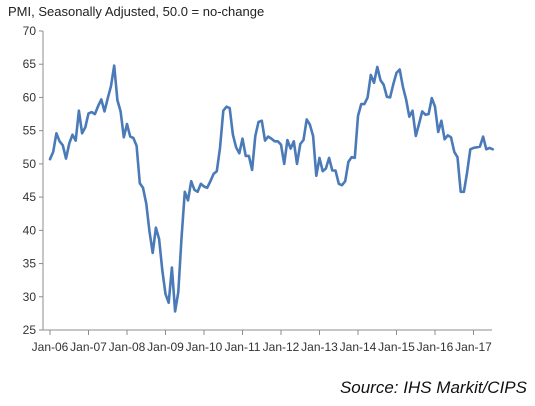 The width and height of the screenshot is (535, 406). I want to click on x-tick-label: Jan-10, so click(204, 347).